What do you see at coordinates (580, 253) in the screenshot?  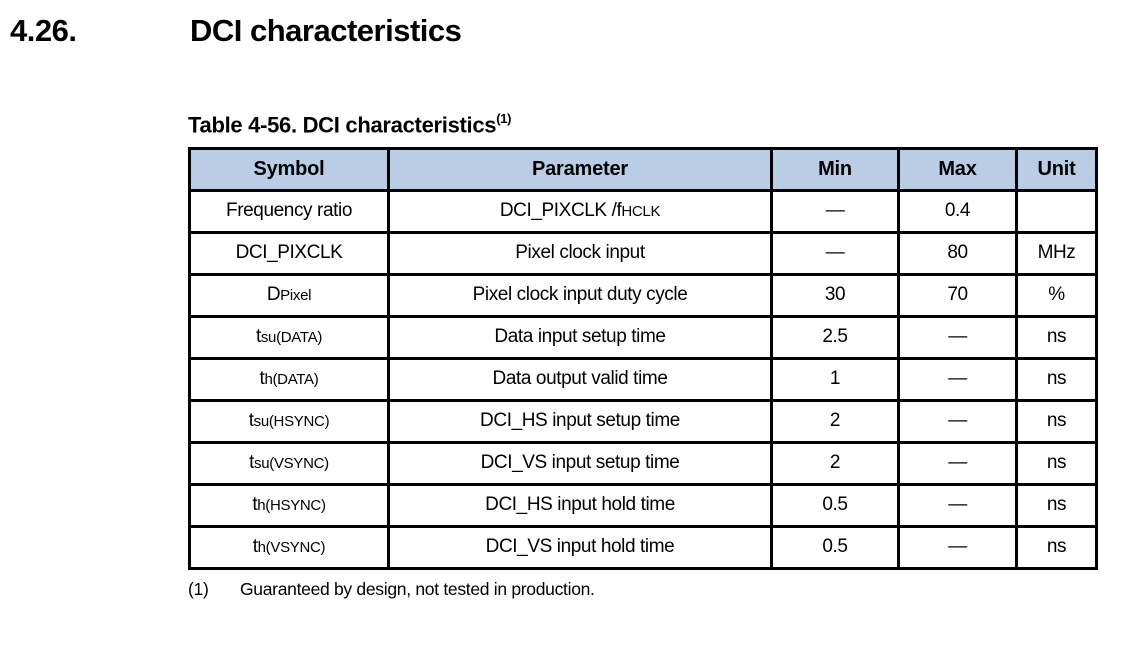 I see `parameter-cell: Pixel clock input` at bounding box center [580, 253].